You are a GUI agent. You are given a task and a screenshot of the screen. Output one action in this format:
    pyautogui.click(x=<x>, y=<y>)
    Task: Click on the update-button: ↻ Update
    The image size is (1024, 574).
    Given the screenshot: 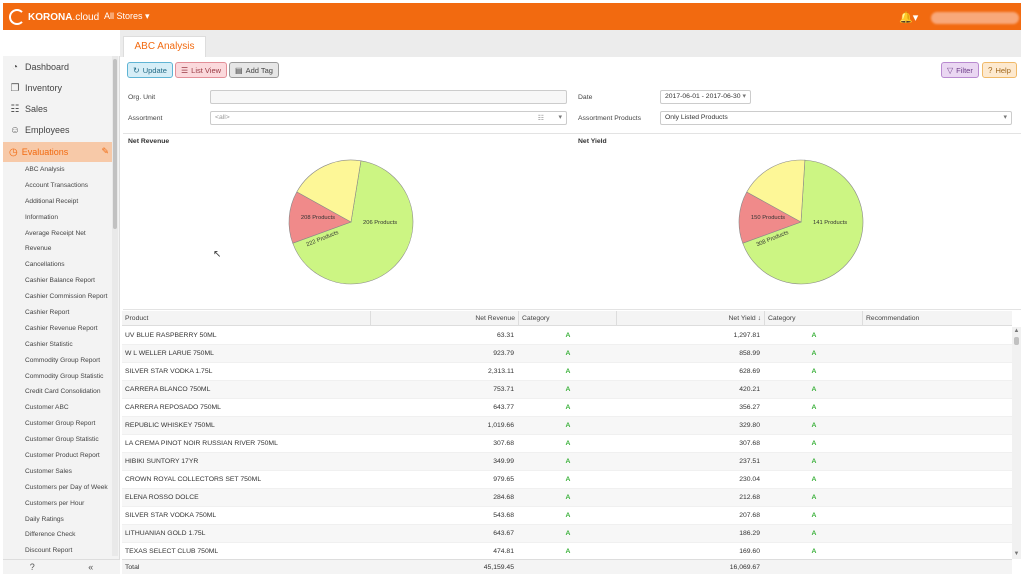 What is the action you would take?
    pyautogui.click(x=150, y=70)
    